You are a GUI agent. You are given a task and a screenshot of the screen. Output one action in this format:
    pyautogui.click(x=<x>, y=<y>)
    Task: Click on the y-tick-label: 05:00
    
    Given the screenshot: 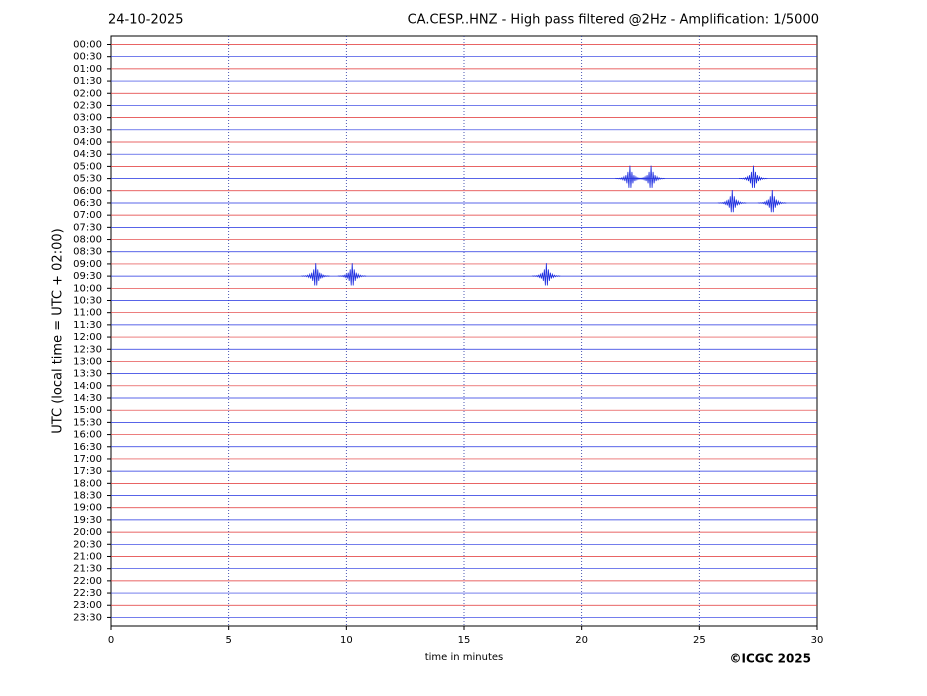 What is the action you would take?
    pyautogui.click(x=87, y=166)
    